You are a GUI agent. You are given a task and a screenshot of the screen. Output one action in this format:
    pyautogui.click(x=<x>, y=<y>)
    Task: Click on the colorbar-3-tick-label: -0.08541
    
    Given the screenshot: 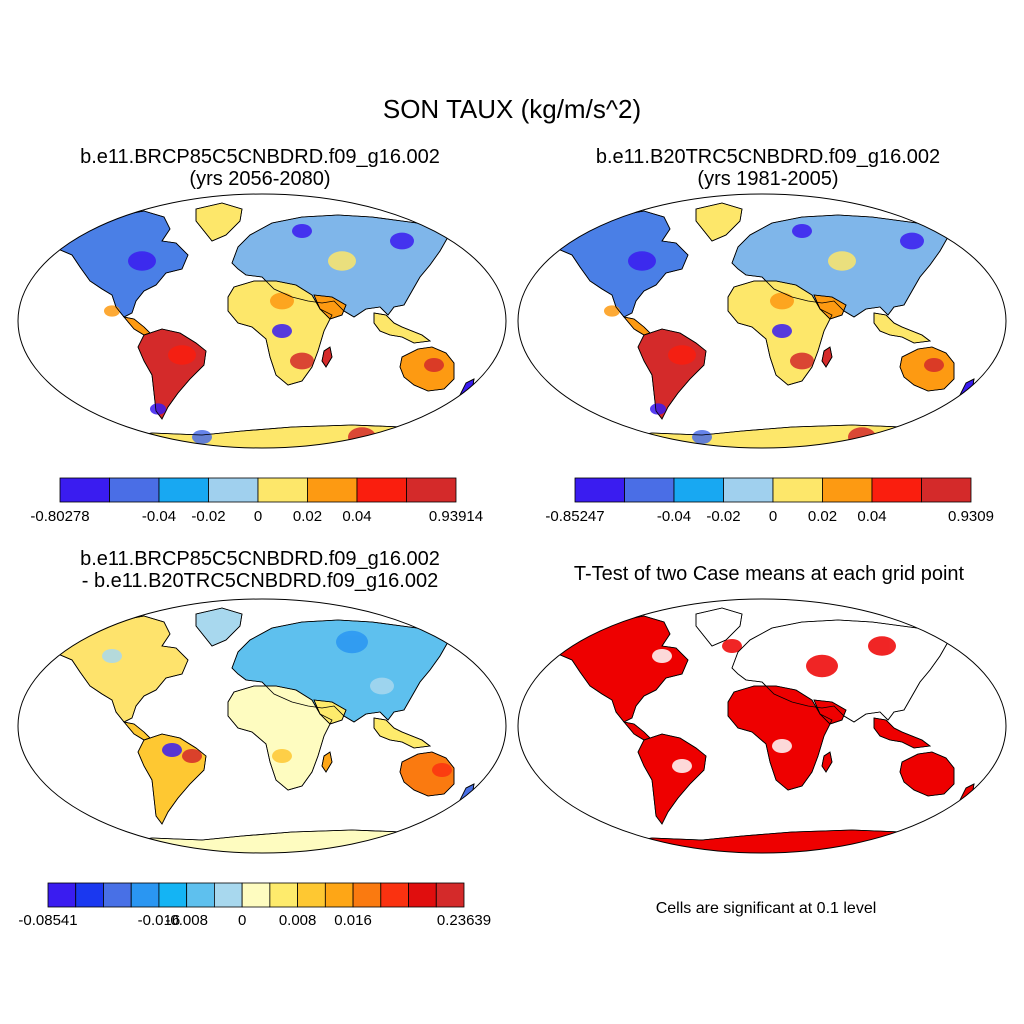 What is the action you would take?
    pyautogui.click(x=48, y=920)
    